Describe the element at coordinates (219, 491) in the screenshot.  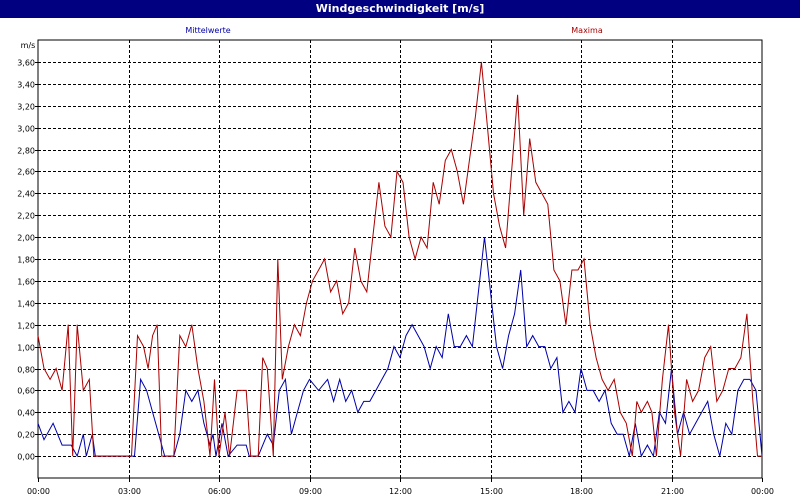
I see `x-tick-label-time: 06:00` at that location.